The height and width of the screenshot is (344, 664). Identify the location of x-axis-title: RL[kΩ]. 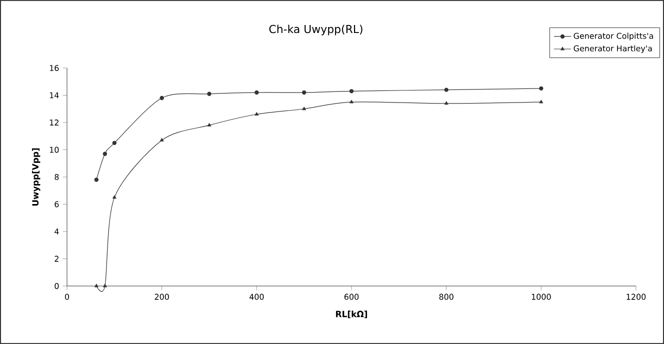
(352, 314).